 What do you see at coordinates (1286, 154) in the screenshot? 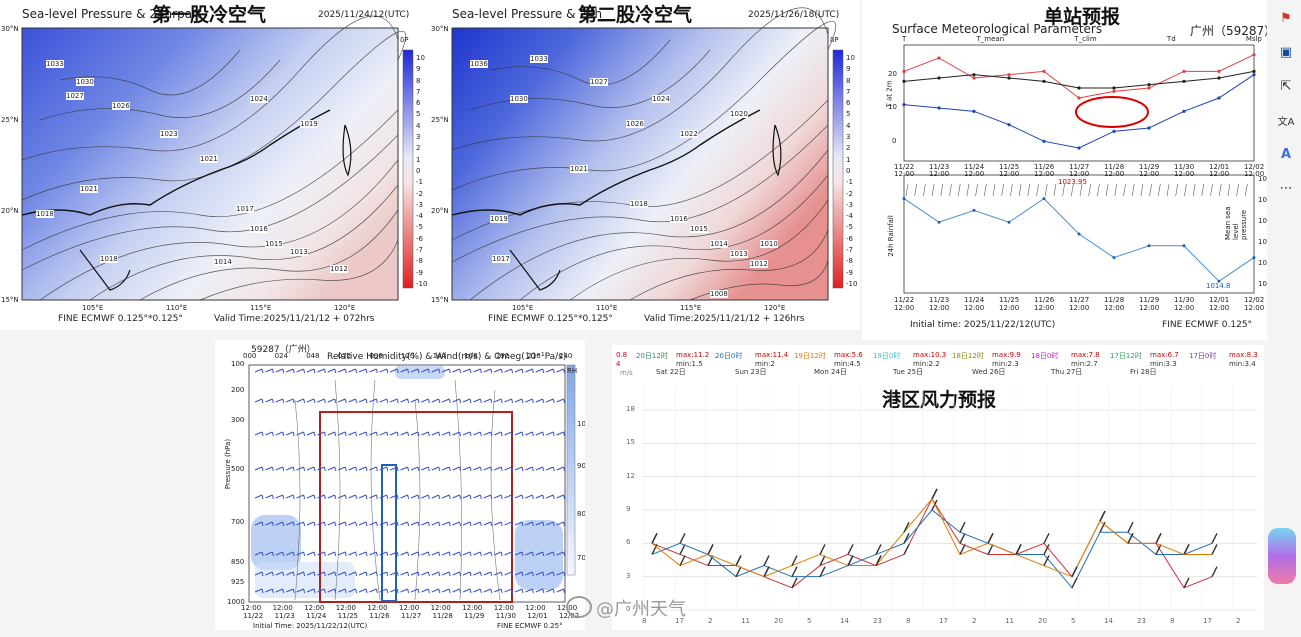
I see `ai-icon: A` at bounding box center [1286, 154].